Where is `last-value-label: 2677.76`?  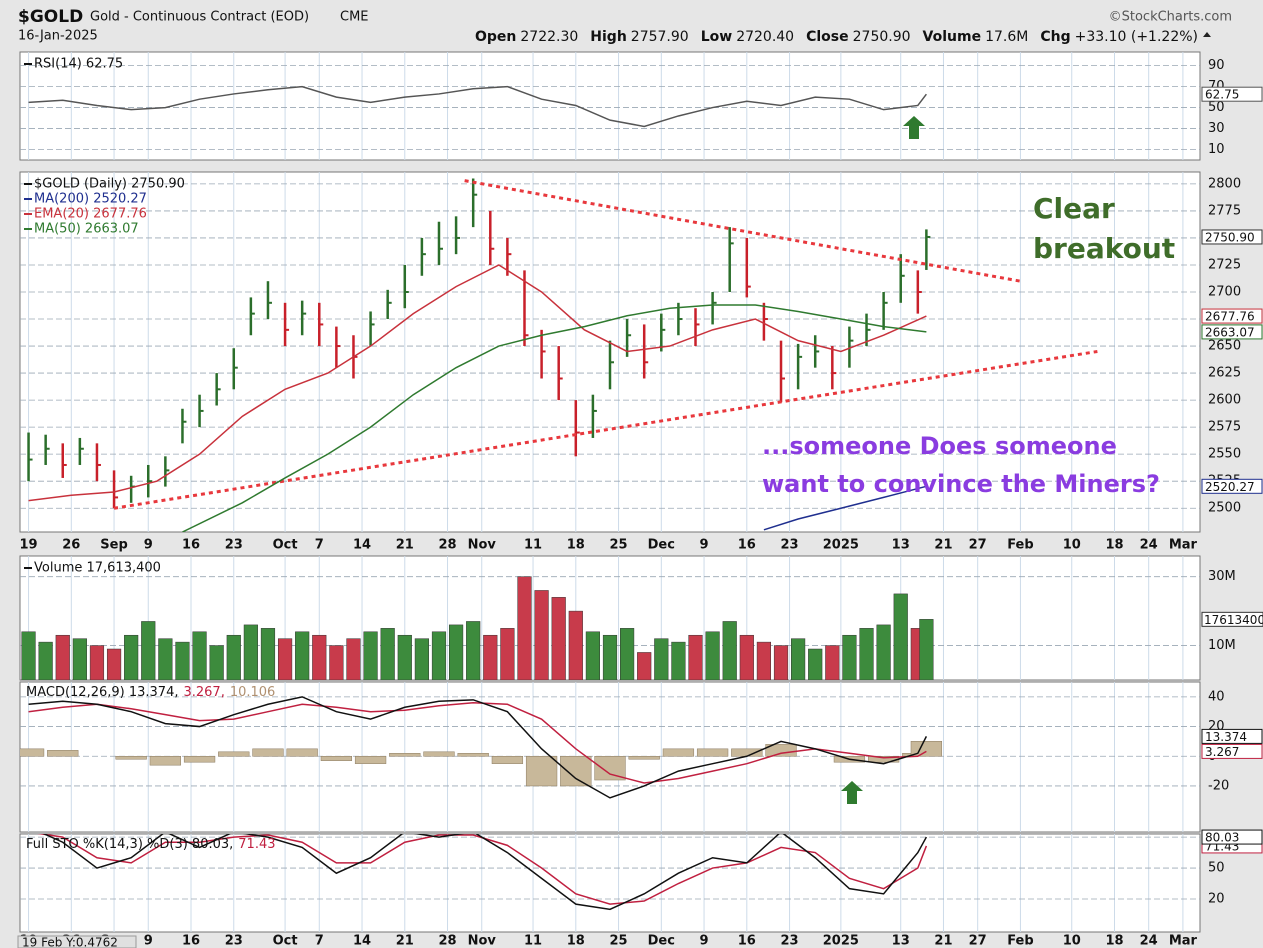
last-value-label: 2677.76 is located at coordinates (1230, 317).